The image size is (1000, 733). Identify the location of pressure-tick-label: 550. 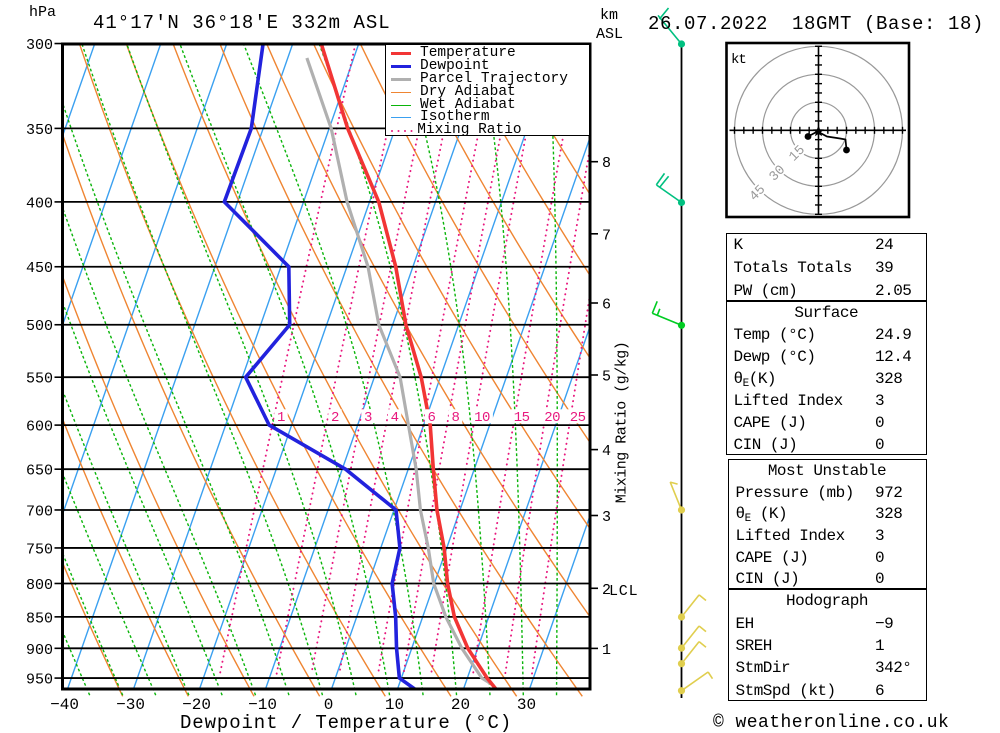
(39, 379).